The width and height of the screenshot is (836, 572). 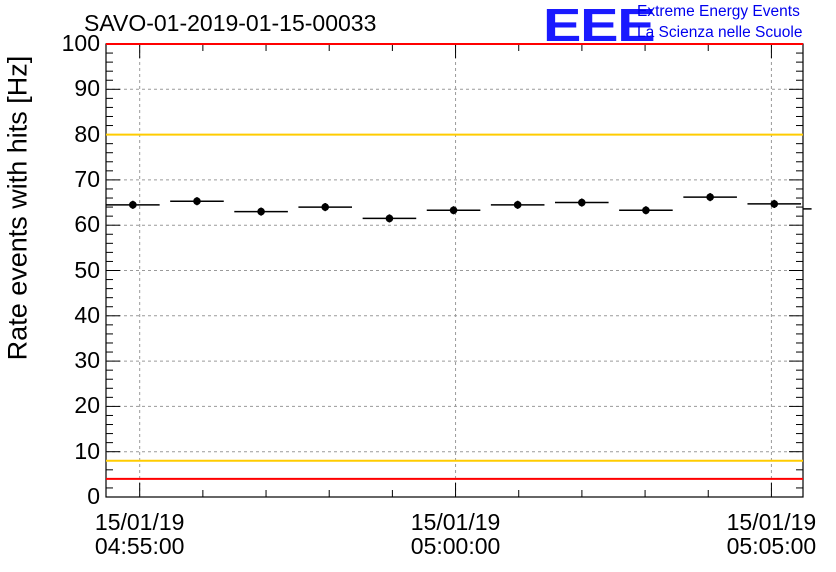 I want to click on y-tick-label: 70, so click(x=87, y=178).